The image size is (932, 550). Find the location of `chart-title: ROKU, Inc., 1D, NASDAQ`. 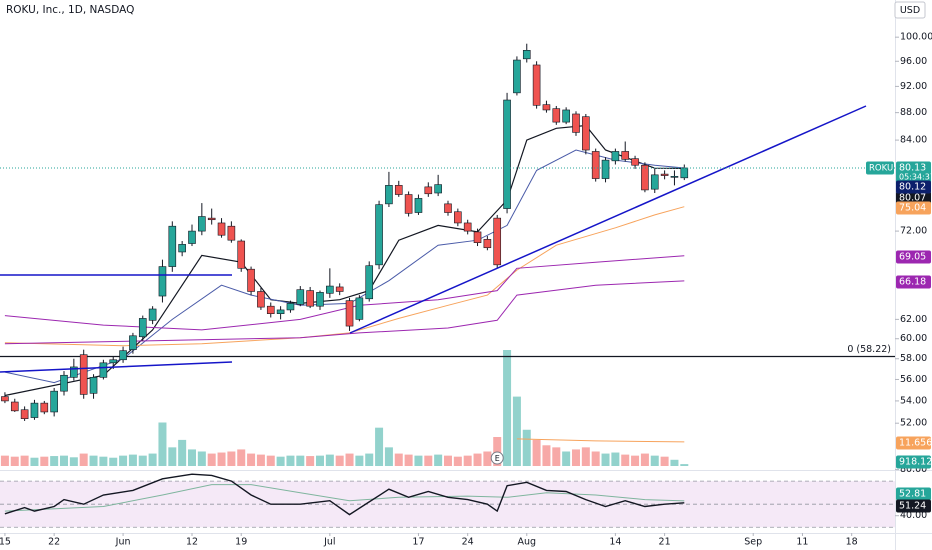

chart-title: ROKU, Inc., 1D, NASDAQ is located at coordinates (70, 10).